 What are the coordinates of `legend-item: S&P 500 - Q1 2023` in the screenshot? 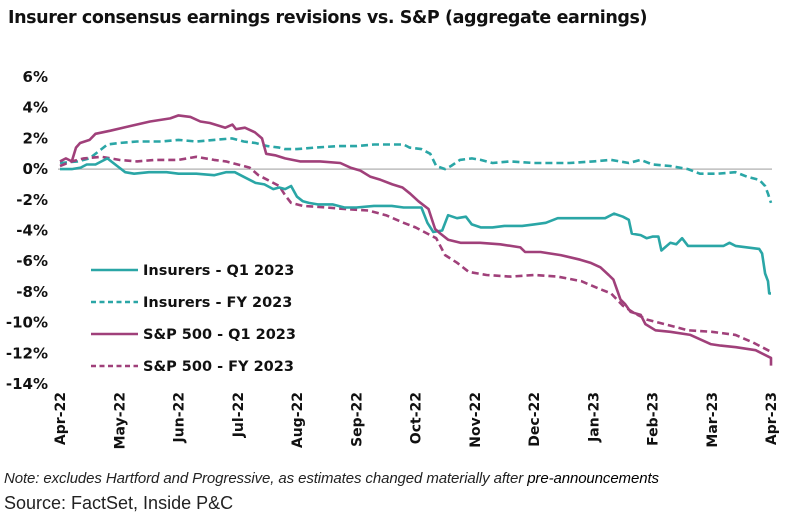 It's located at (193, 335).